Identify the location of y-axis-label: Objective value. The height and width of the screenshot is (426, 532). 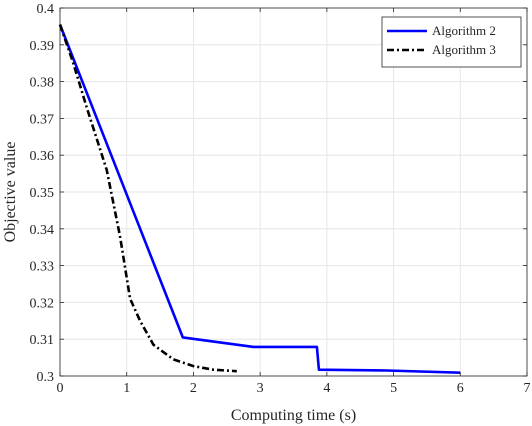
(10, 192).